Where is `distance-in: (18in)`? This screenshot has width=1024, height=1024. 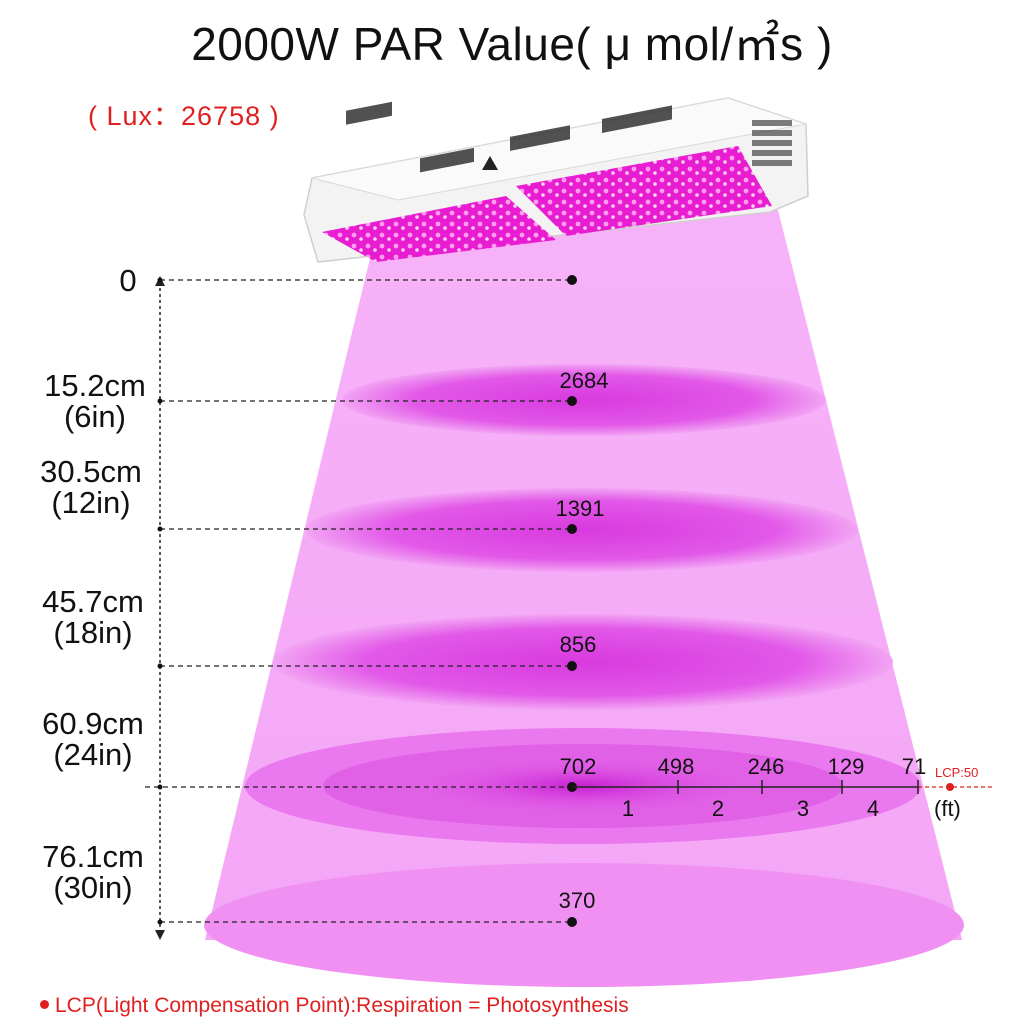 distance-in: (18in) is located at coordinates (93, 632).